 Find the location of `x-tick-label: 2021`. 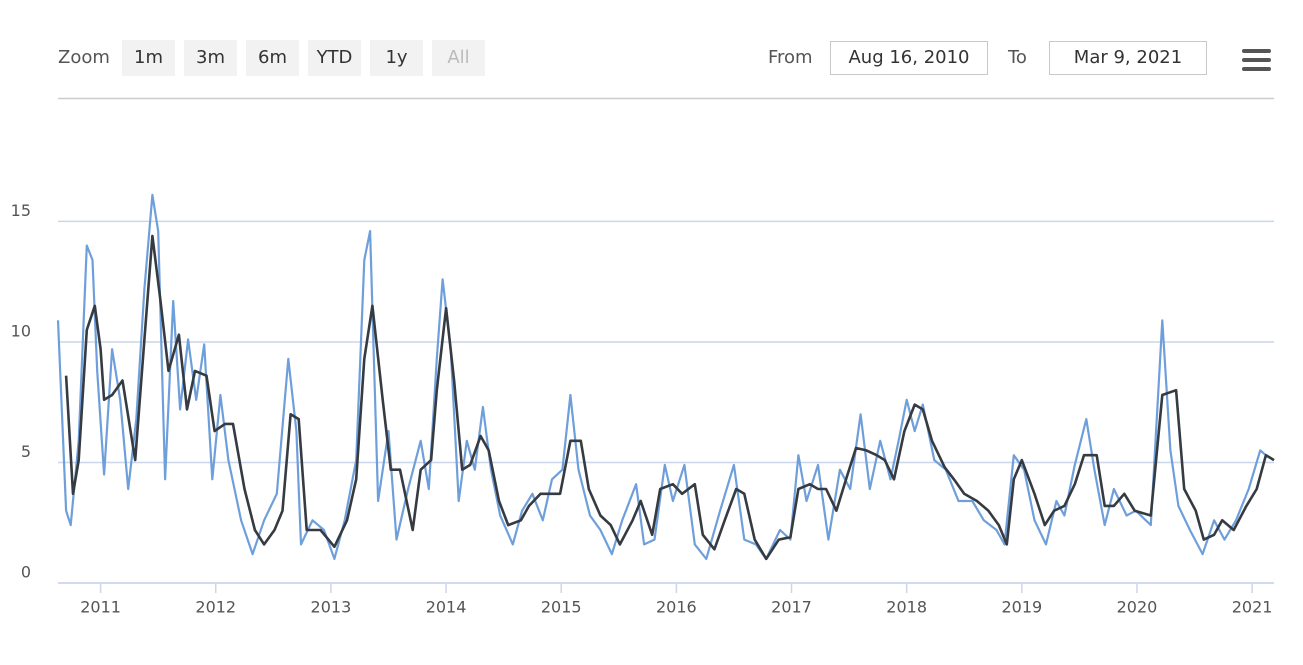

x-tick-label: 2021 is located at coordinates (1252, 607).